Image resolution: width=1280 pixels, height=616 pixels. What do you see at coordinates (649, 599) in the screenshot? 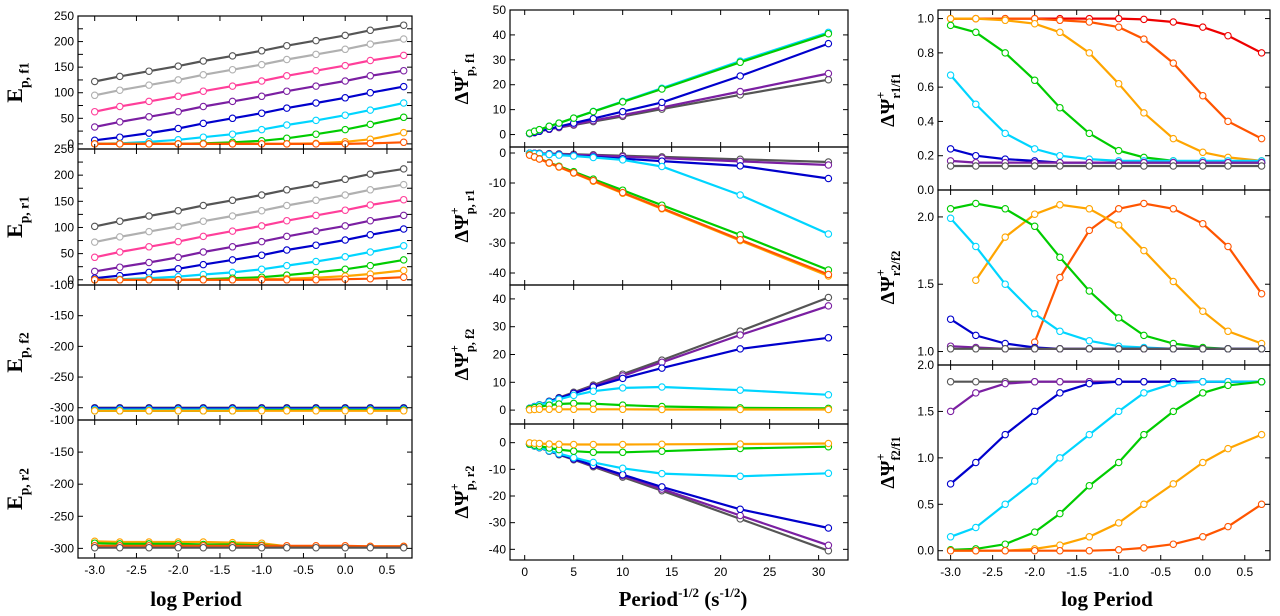
I see `middle-x-label-main: Period` at bounding box center [649, 599].